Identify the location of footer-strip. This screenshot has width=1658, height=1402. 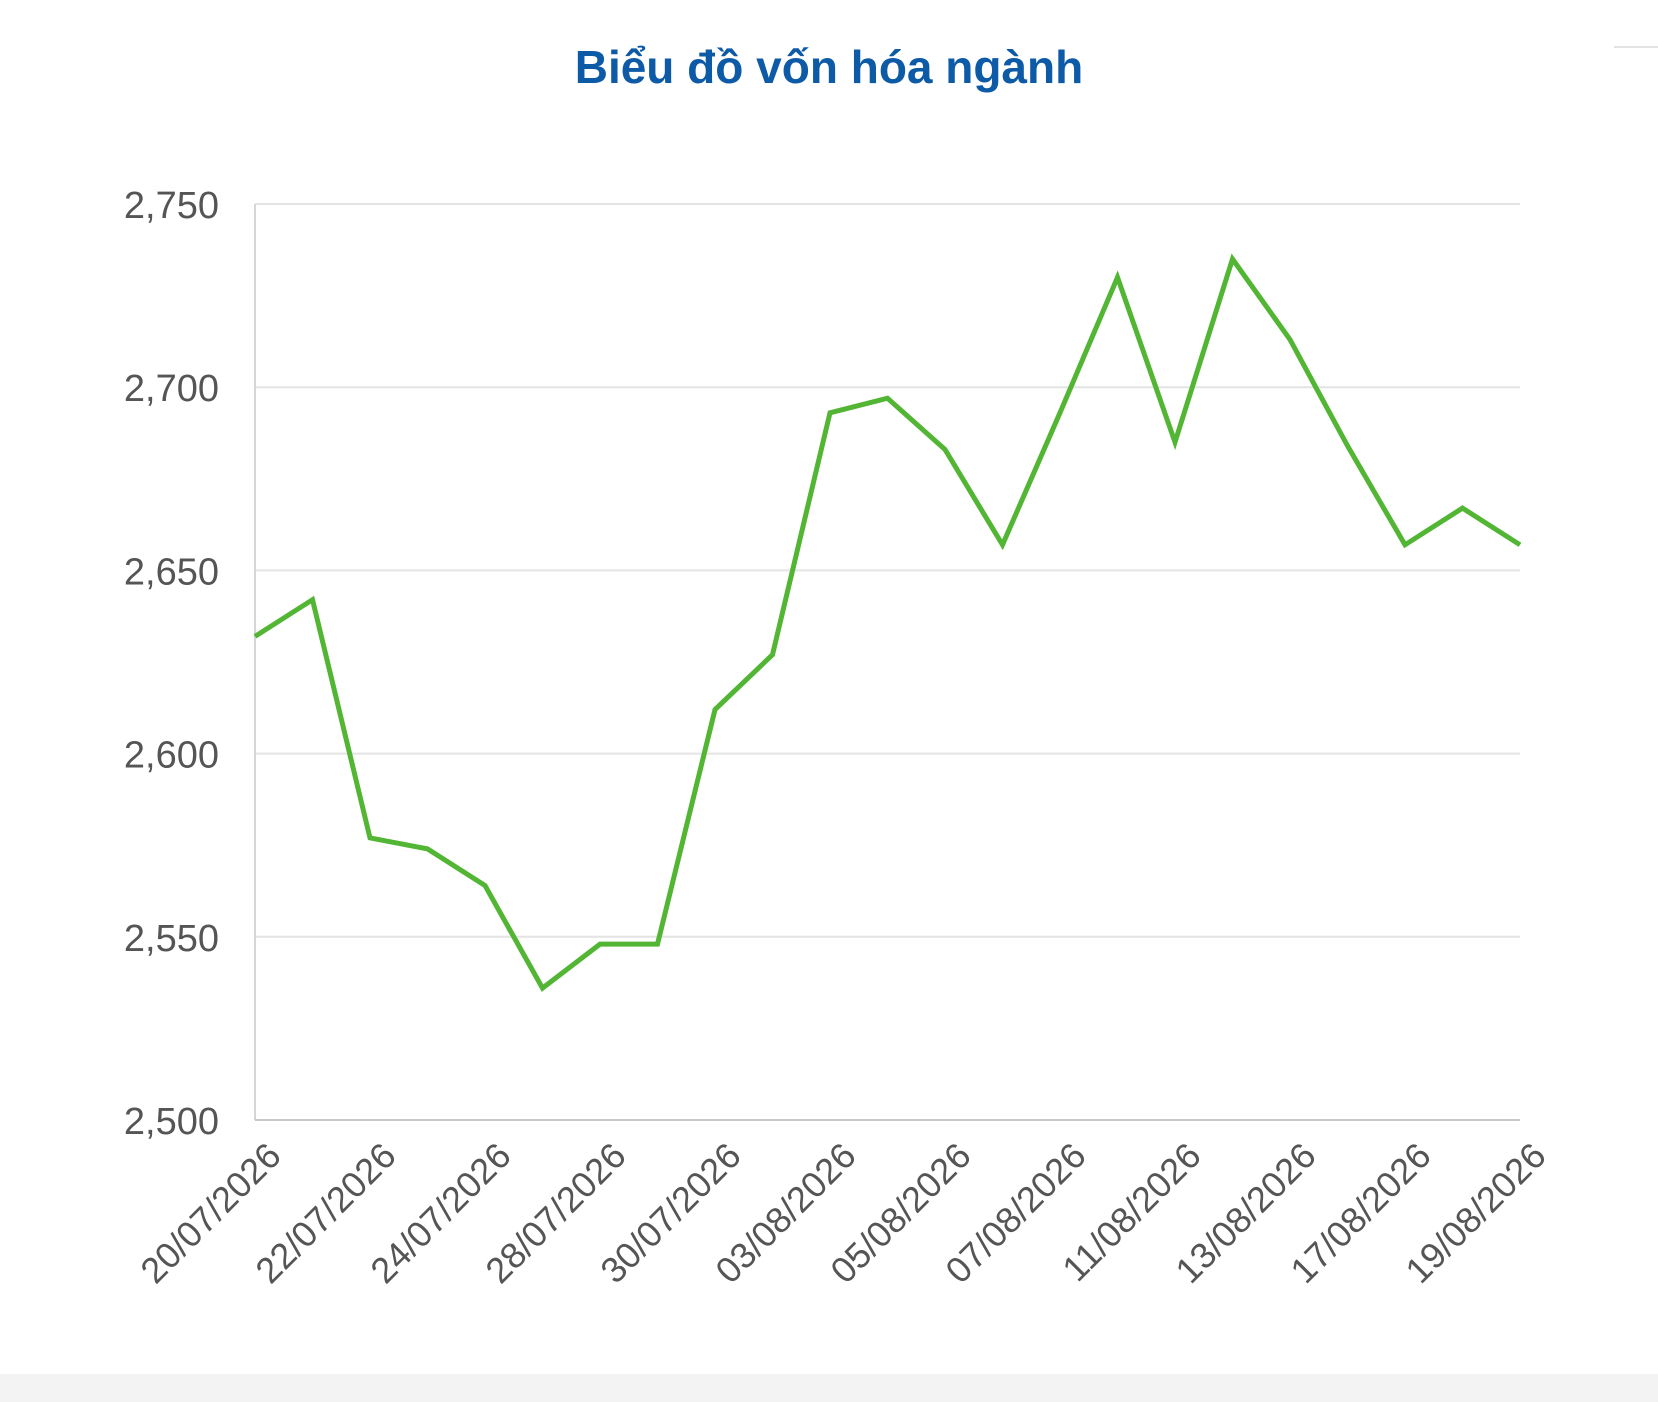
(829, 1388).